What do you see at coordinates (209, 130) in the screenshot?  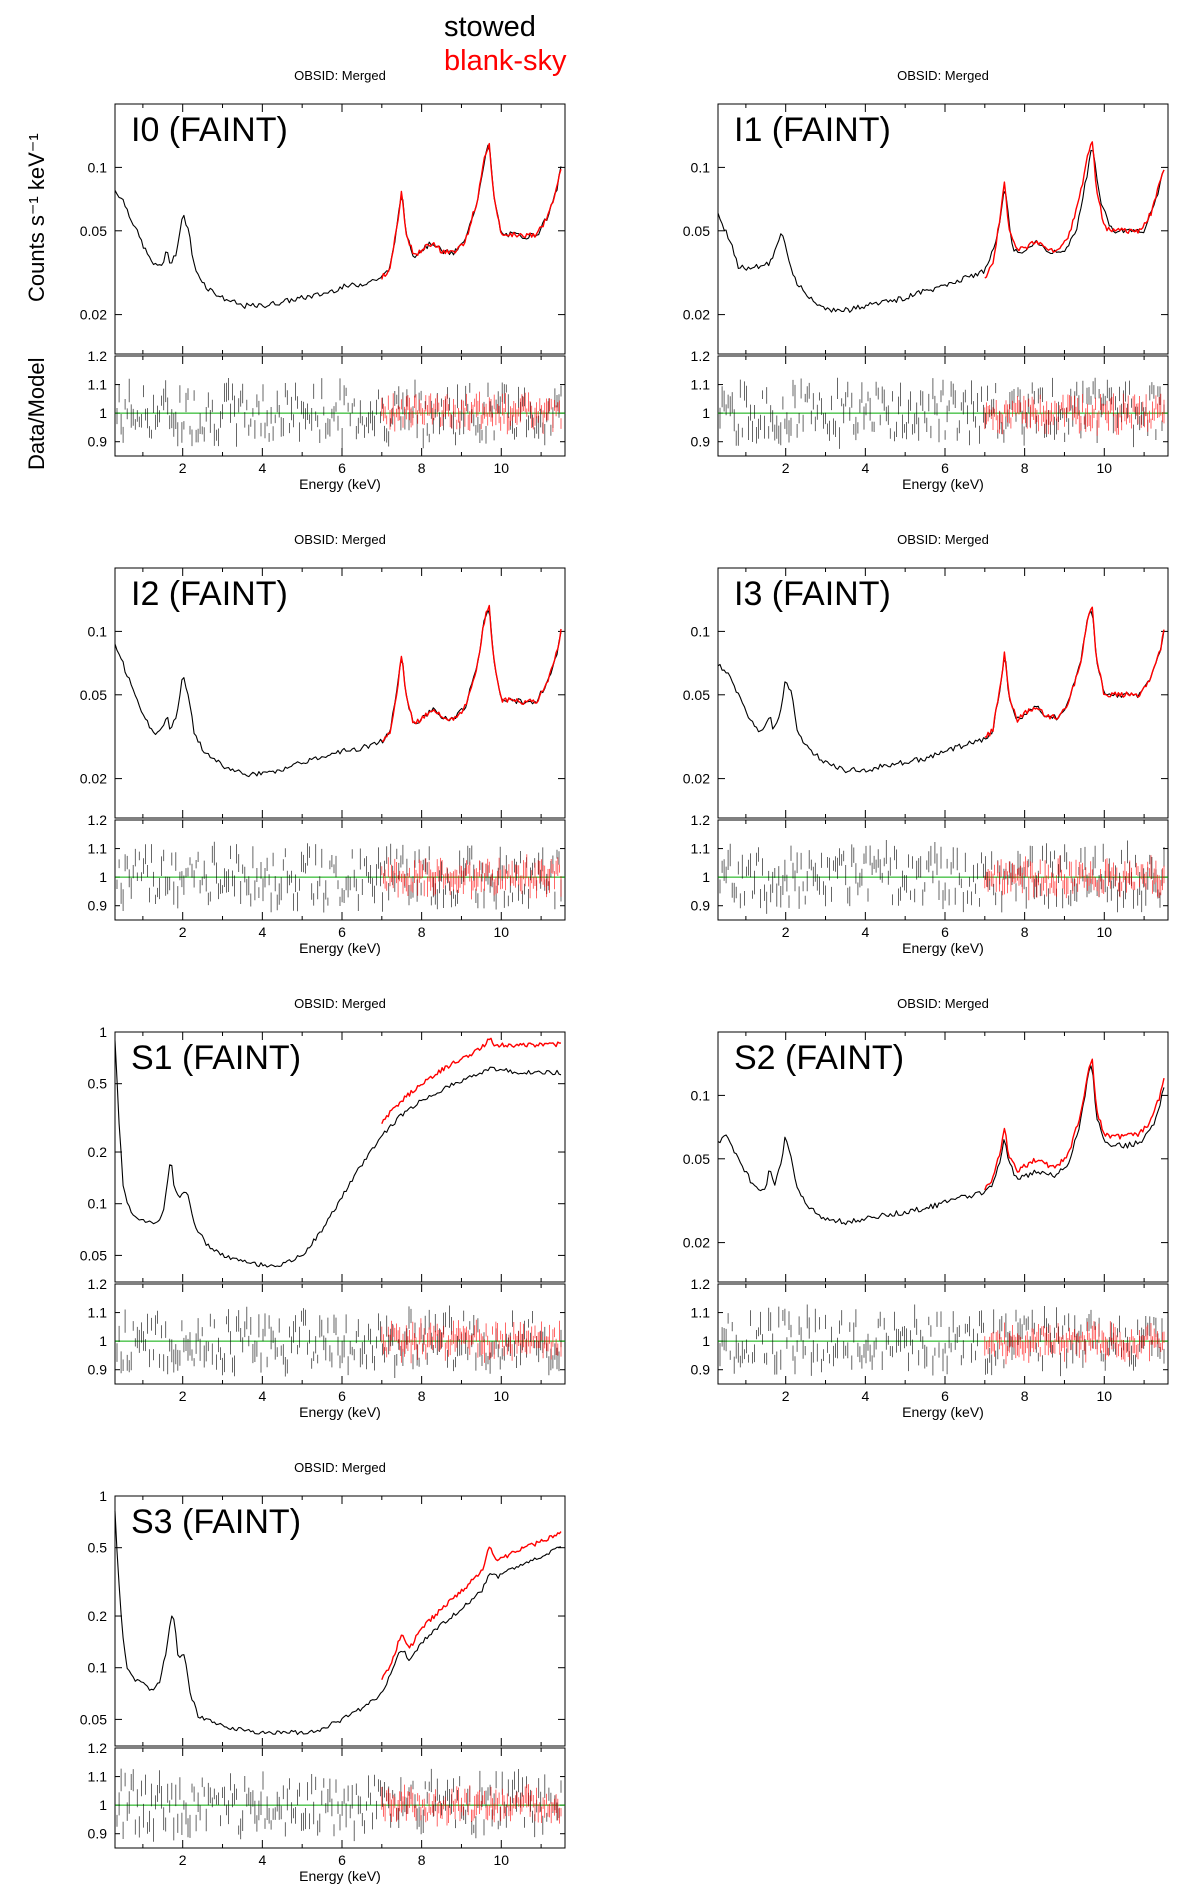 I see `panel-label: I0 (FAINT)` at bounding box center [209, 130].